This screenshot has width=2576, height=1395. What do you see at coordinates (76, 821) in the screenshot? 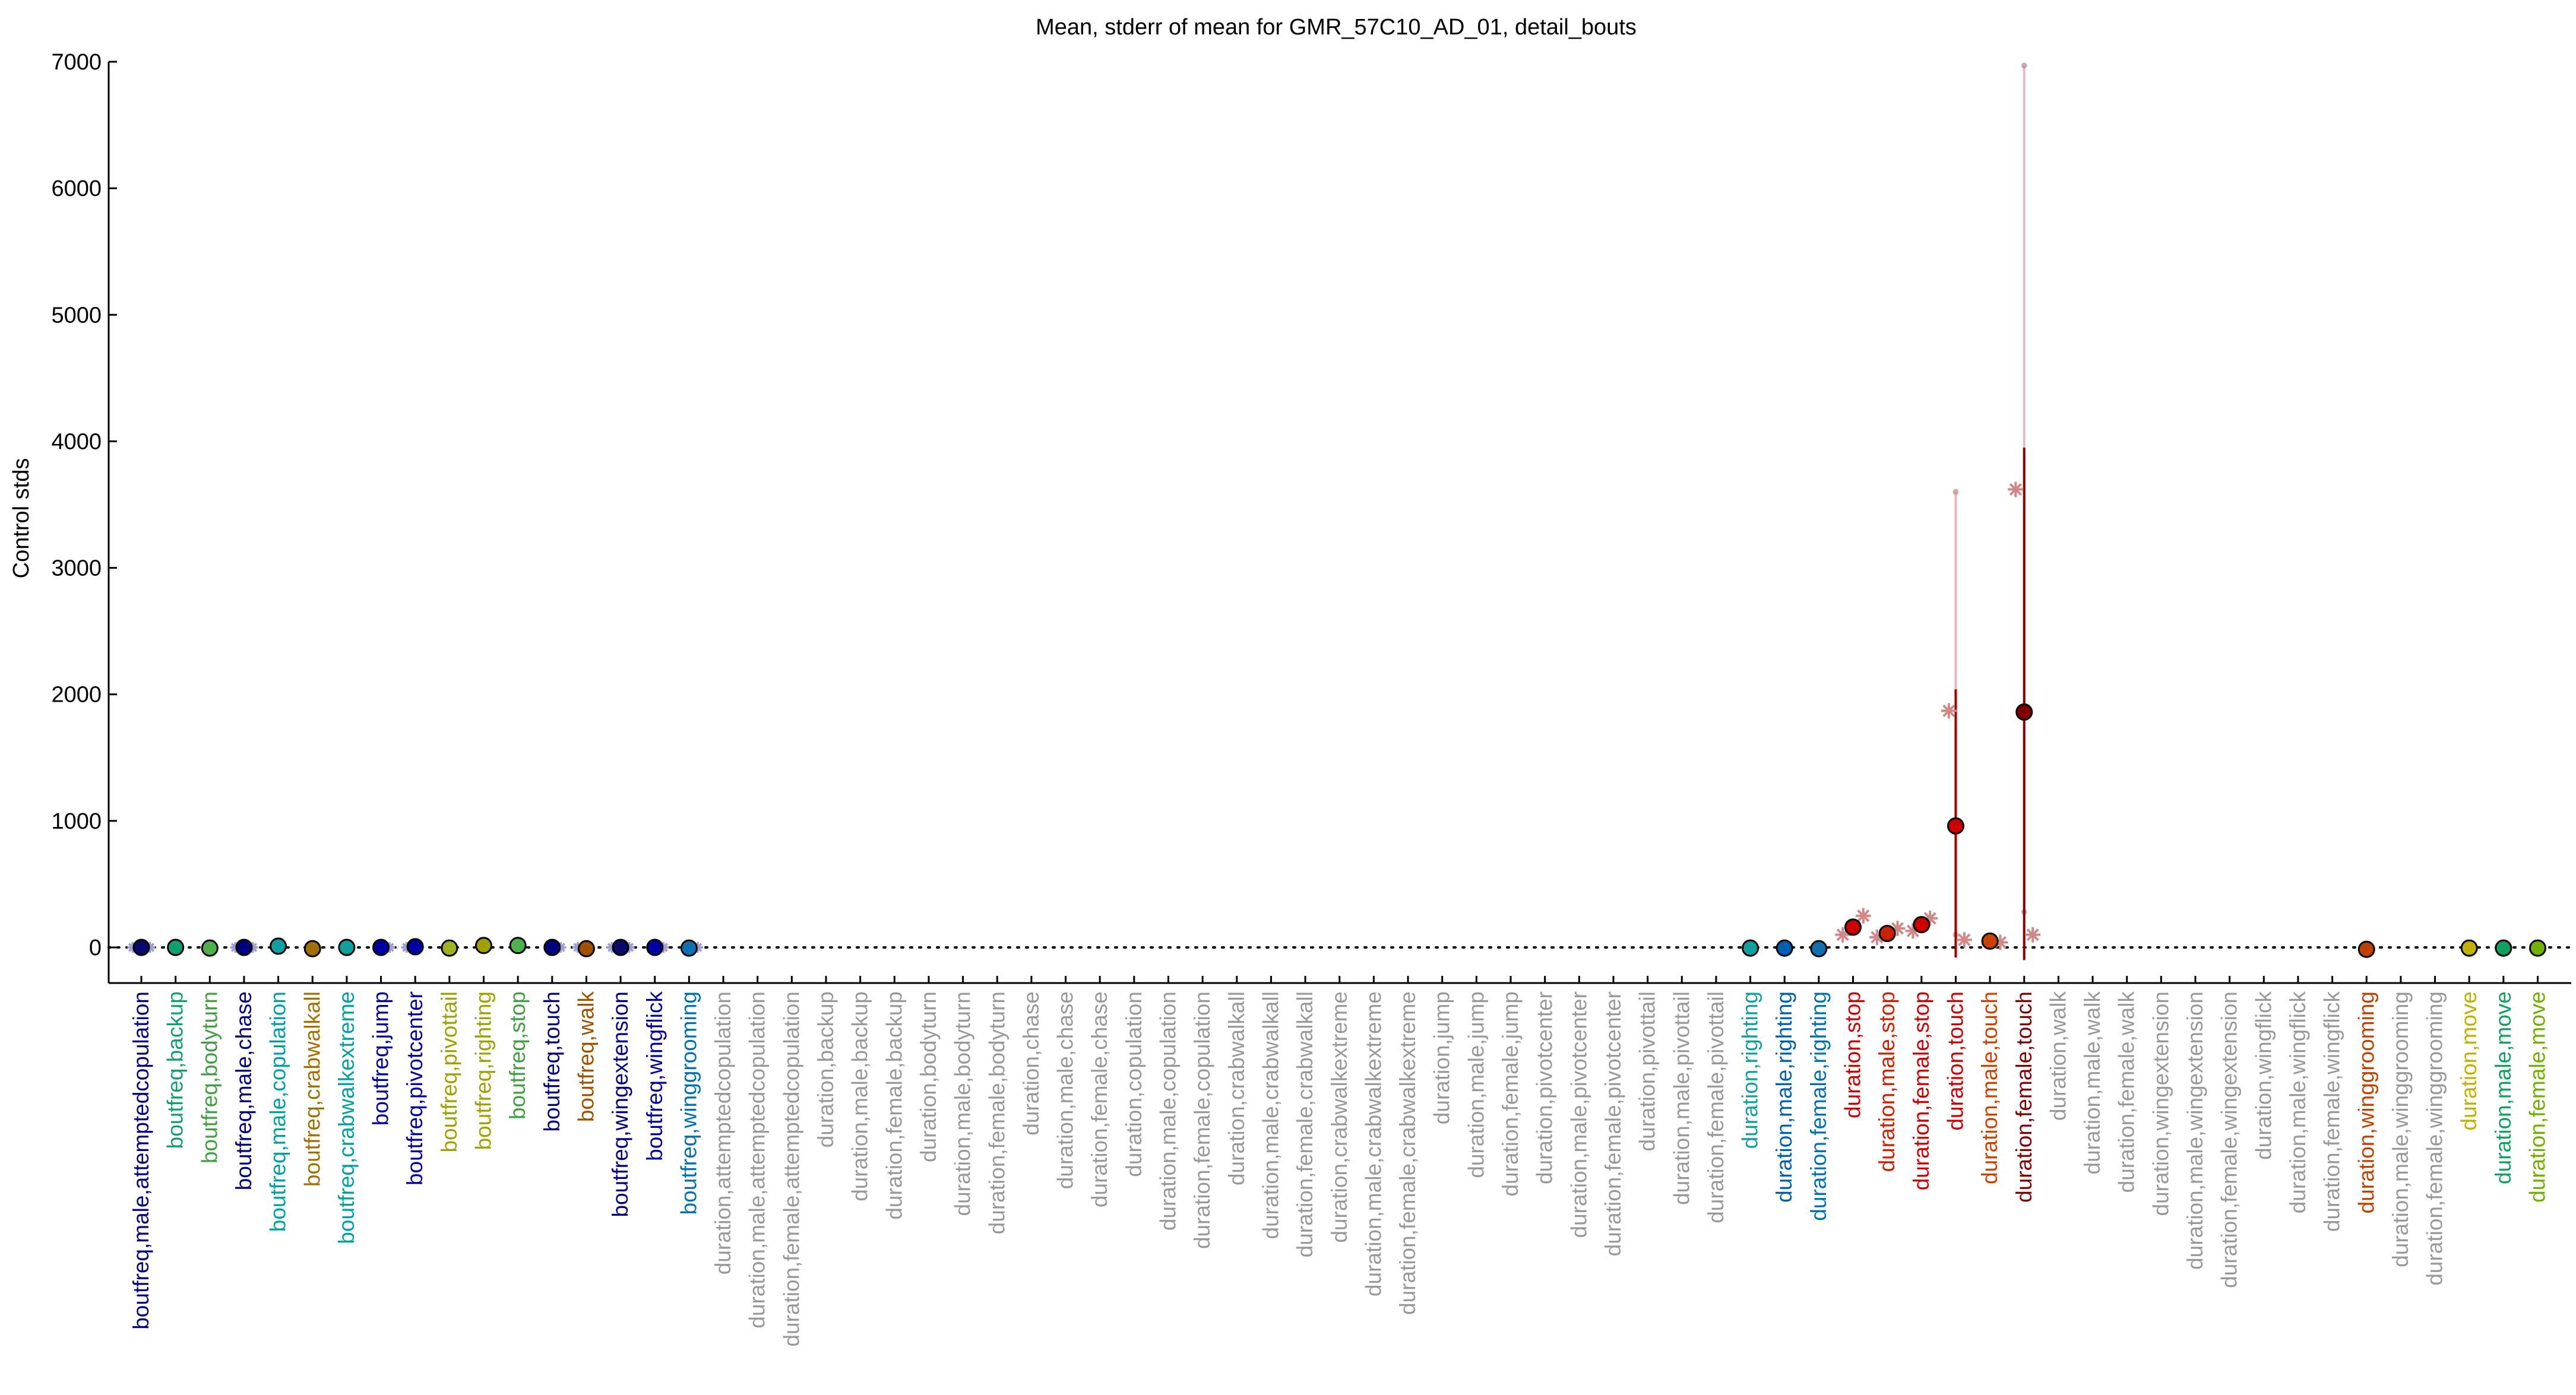
I see `y-tick-label: 1000` at bounding box center [76, 821].